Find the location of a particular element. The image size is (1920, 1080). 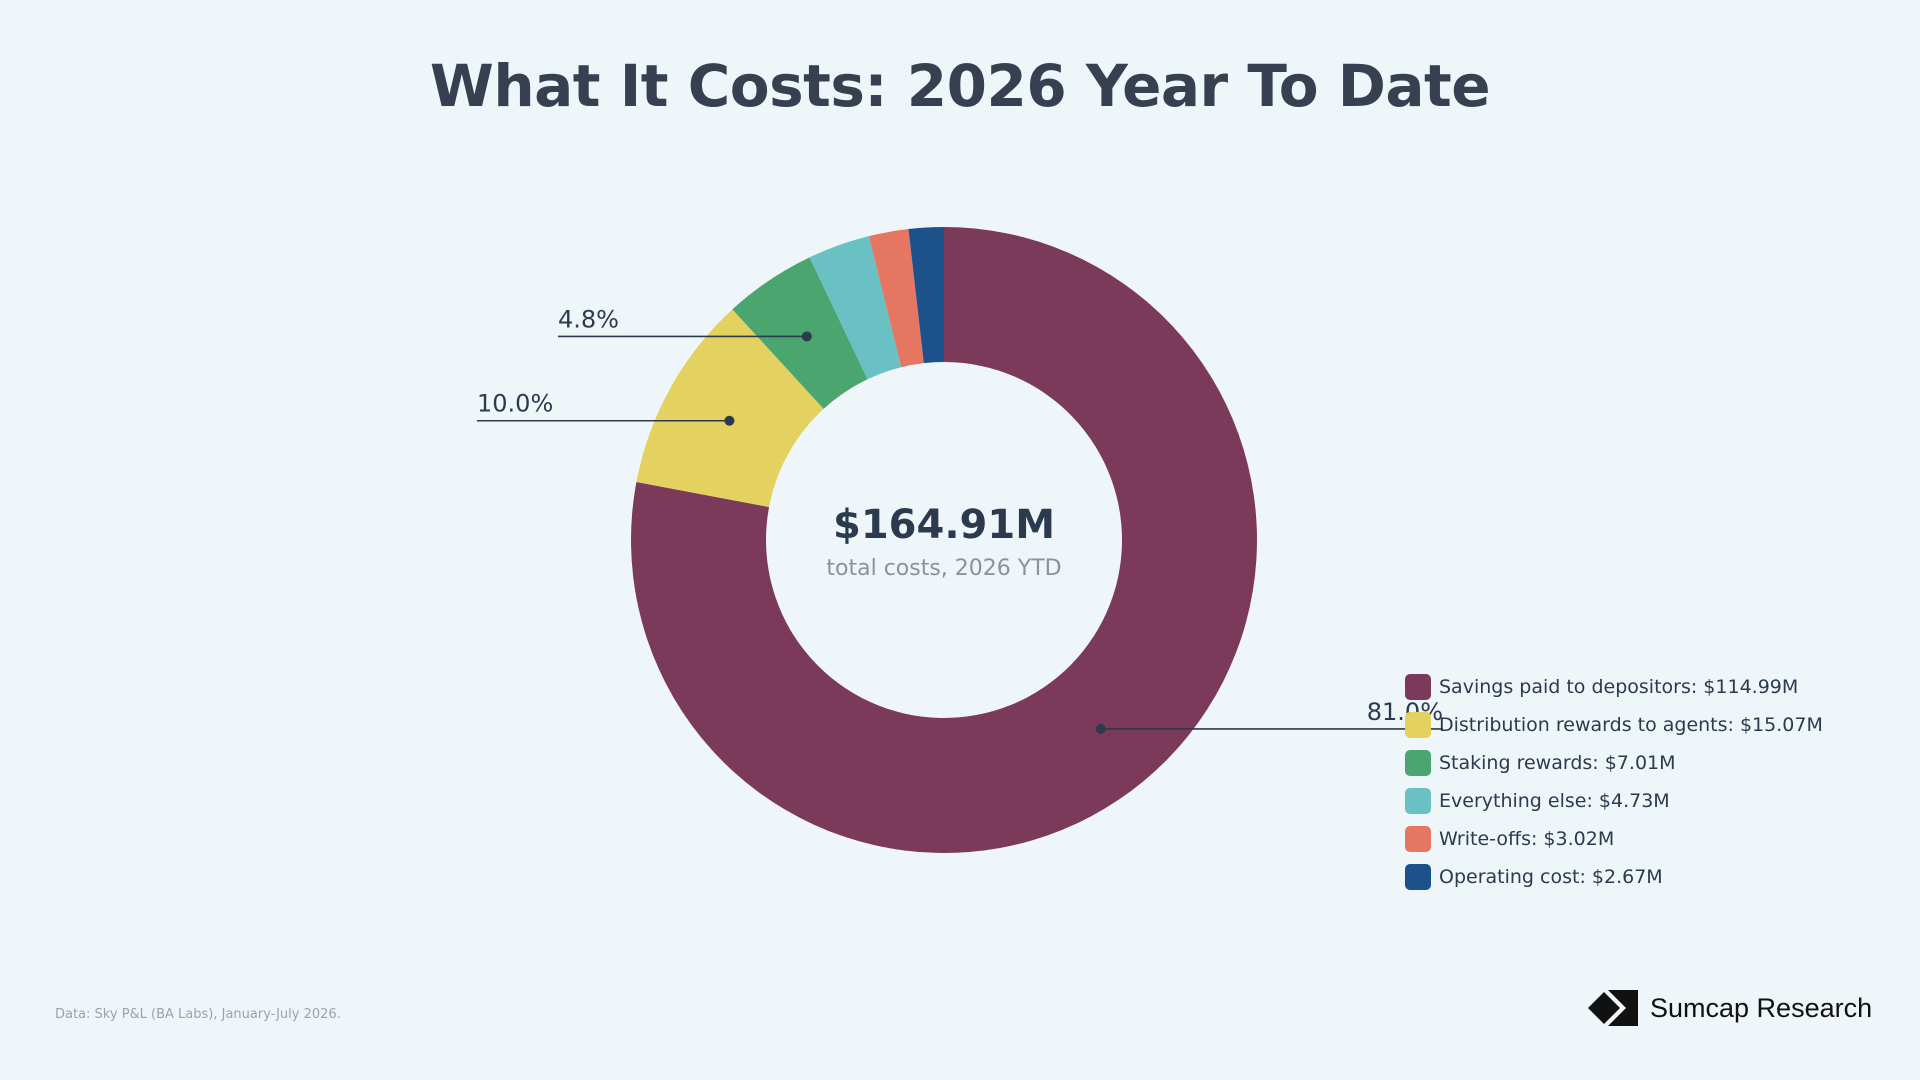

legend-item-2: Staking rewards: $7.01M is located at coordinates (1614, 763).